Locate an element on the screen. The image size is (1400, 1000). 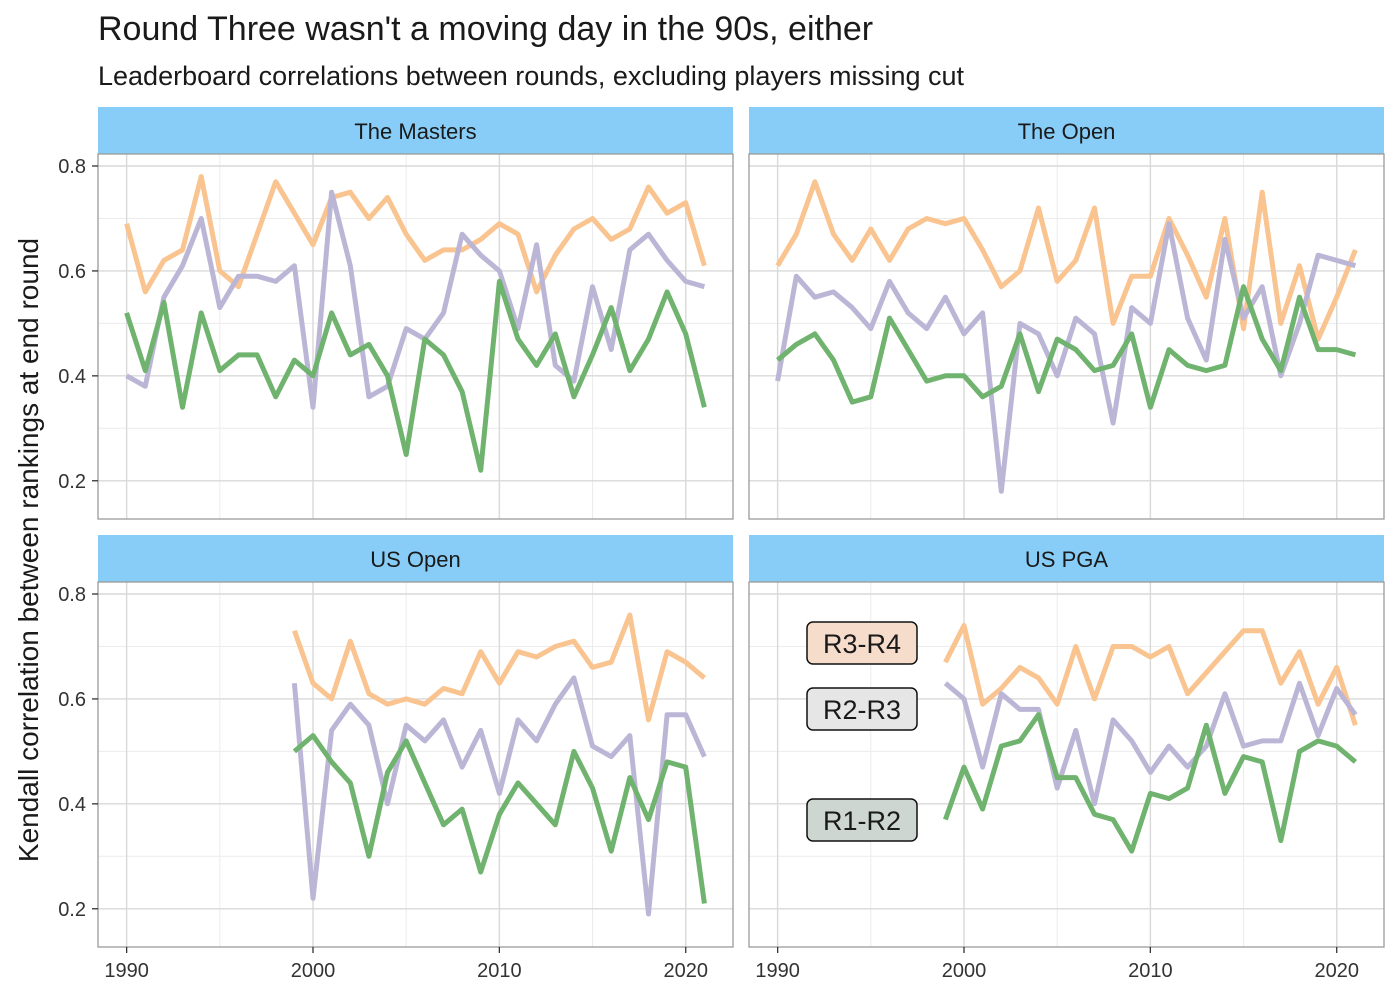
legend-label: R1-R2 is located at coordinates (862, 821).